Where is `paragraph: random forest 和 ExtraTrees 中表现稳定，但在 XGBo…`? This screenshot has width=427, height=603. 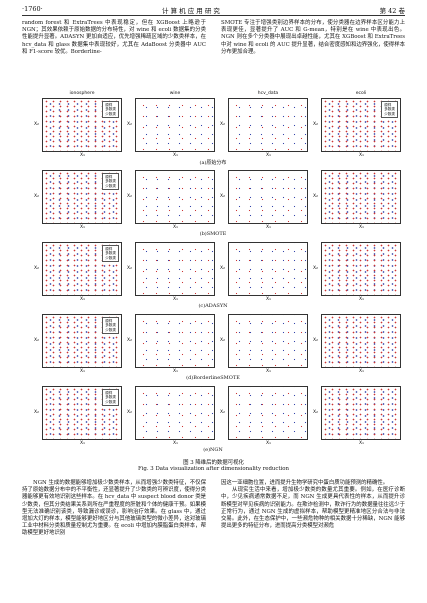
paragraph: random forest 和 ExtraTrees 中表现稳定，但在 XGBo… is located at coordinates (114, 37).